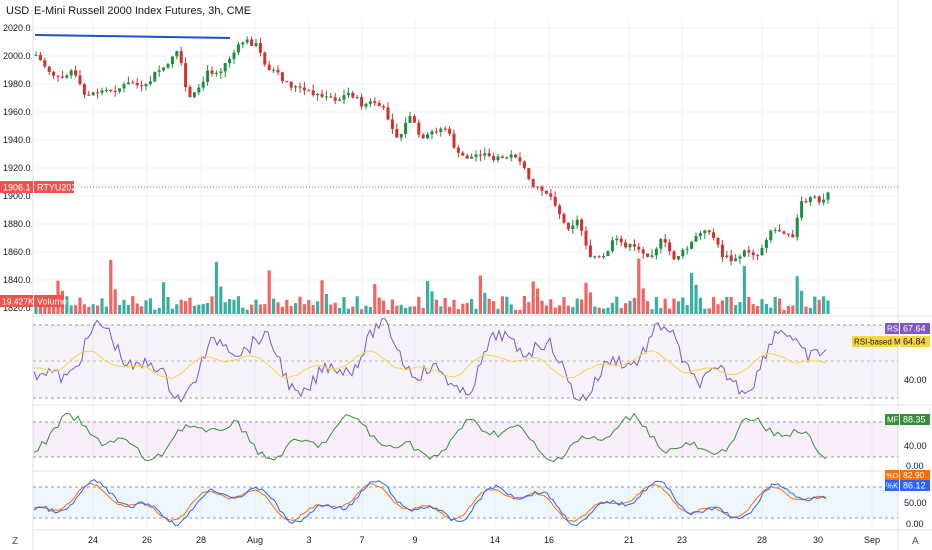  What do you see at coordinates (549, 540) in the screenshot?
I see `time-axis-label: 16` at bounding box center [549, 540].